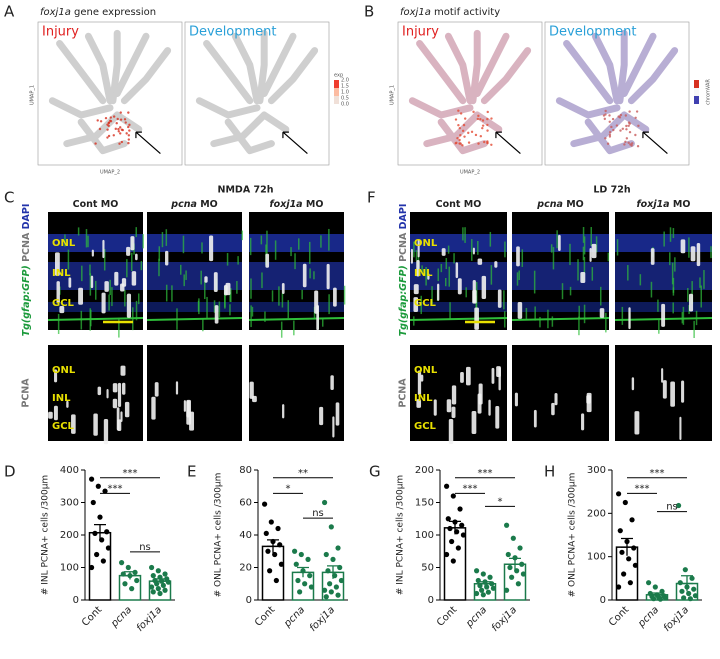 The width and height of the screenshot is (720, 659). I want to click on y-tick-label: 60, so click(245, 503).